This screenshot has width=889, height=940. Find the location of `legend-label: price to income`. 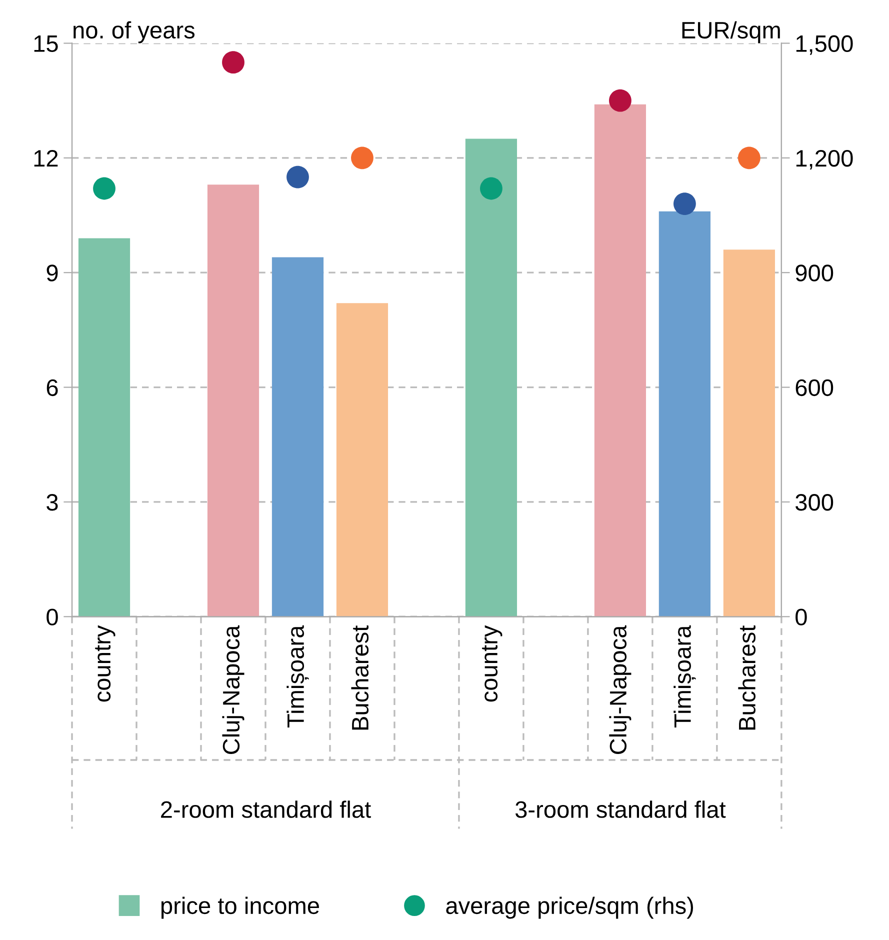

legend-label: price to income is located at coordinates (240, 907).